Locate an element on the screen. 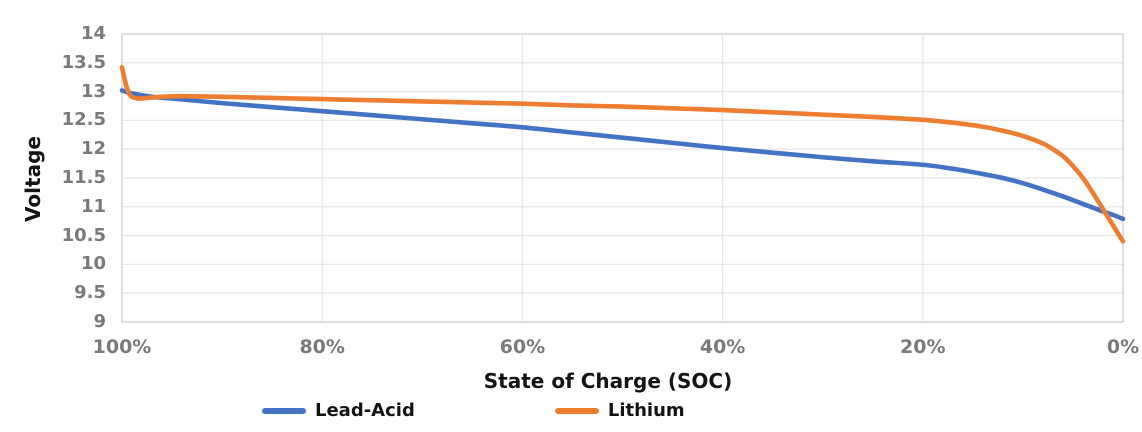  y-tick-label-10.5: 10.5 is located at coordinates (83, 235).